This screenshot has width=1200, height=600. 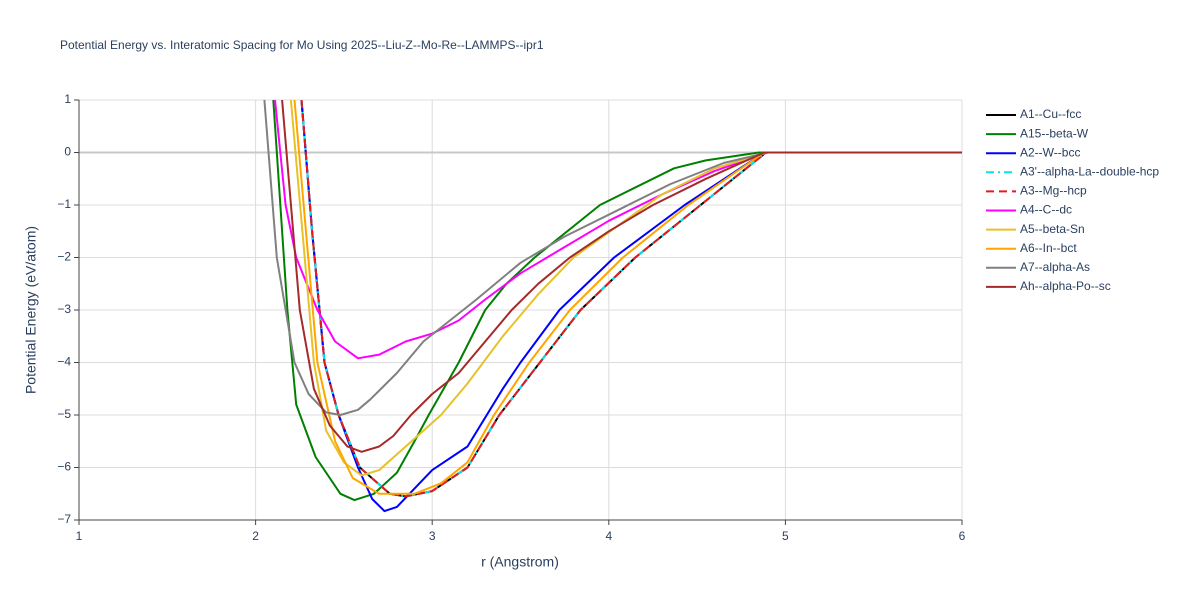 I want to click on x-tick-label: 3, so click(x=432, y=536).